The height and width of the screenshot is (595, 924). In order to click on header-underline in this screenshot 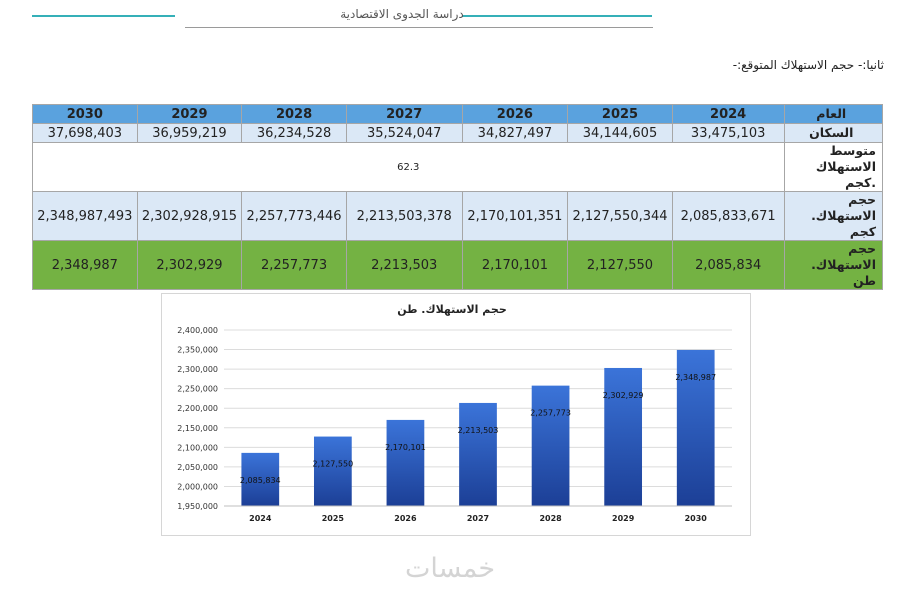, I will do `click(419, 27)`.